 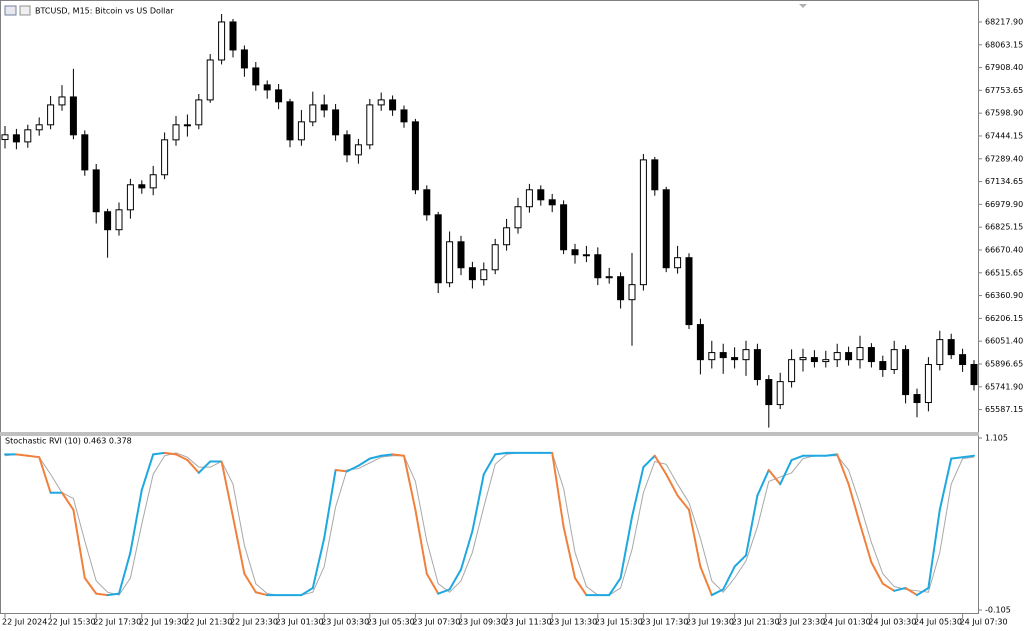 What do you see at coordinates (996, 438) in the screenshot?
I see `y-tick-label: 1.105` at bounding box center [996, 438].